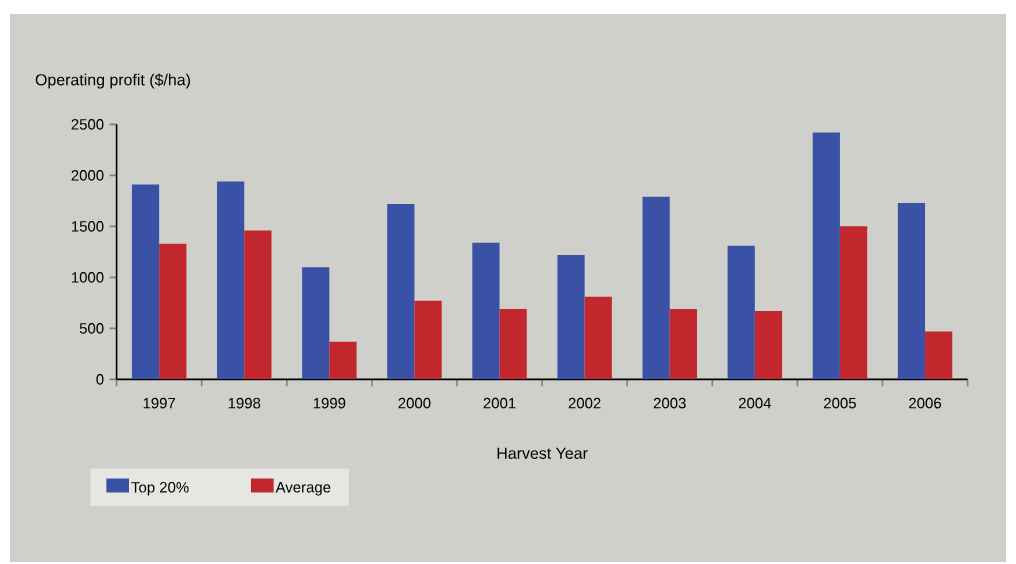  Describe the element at coordinates (755, 403) in the screenshot. I see `x-tick-label: 2004` at that location.